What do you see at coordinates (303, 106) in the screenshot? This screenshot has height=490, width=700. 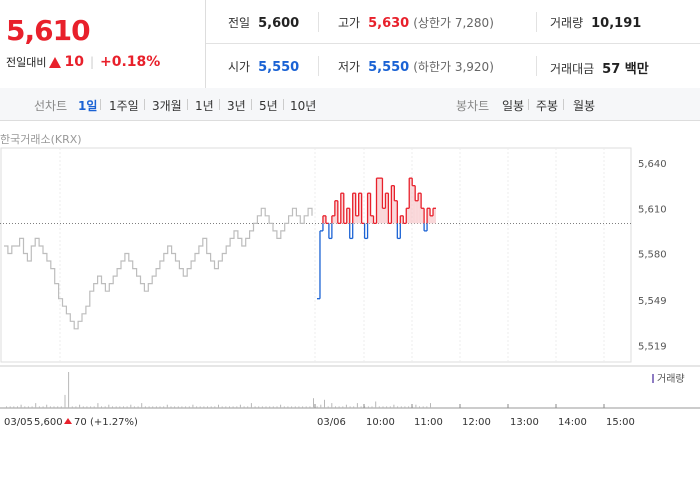 I see `tab-10y: 10년` at bounding box center [303, 106].